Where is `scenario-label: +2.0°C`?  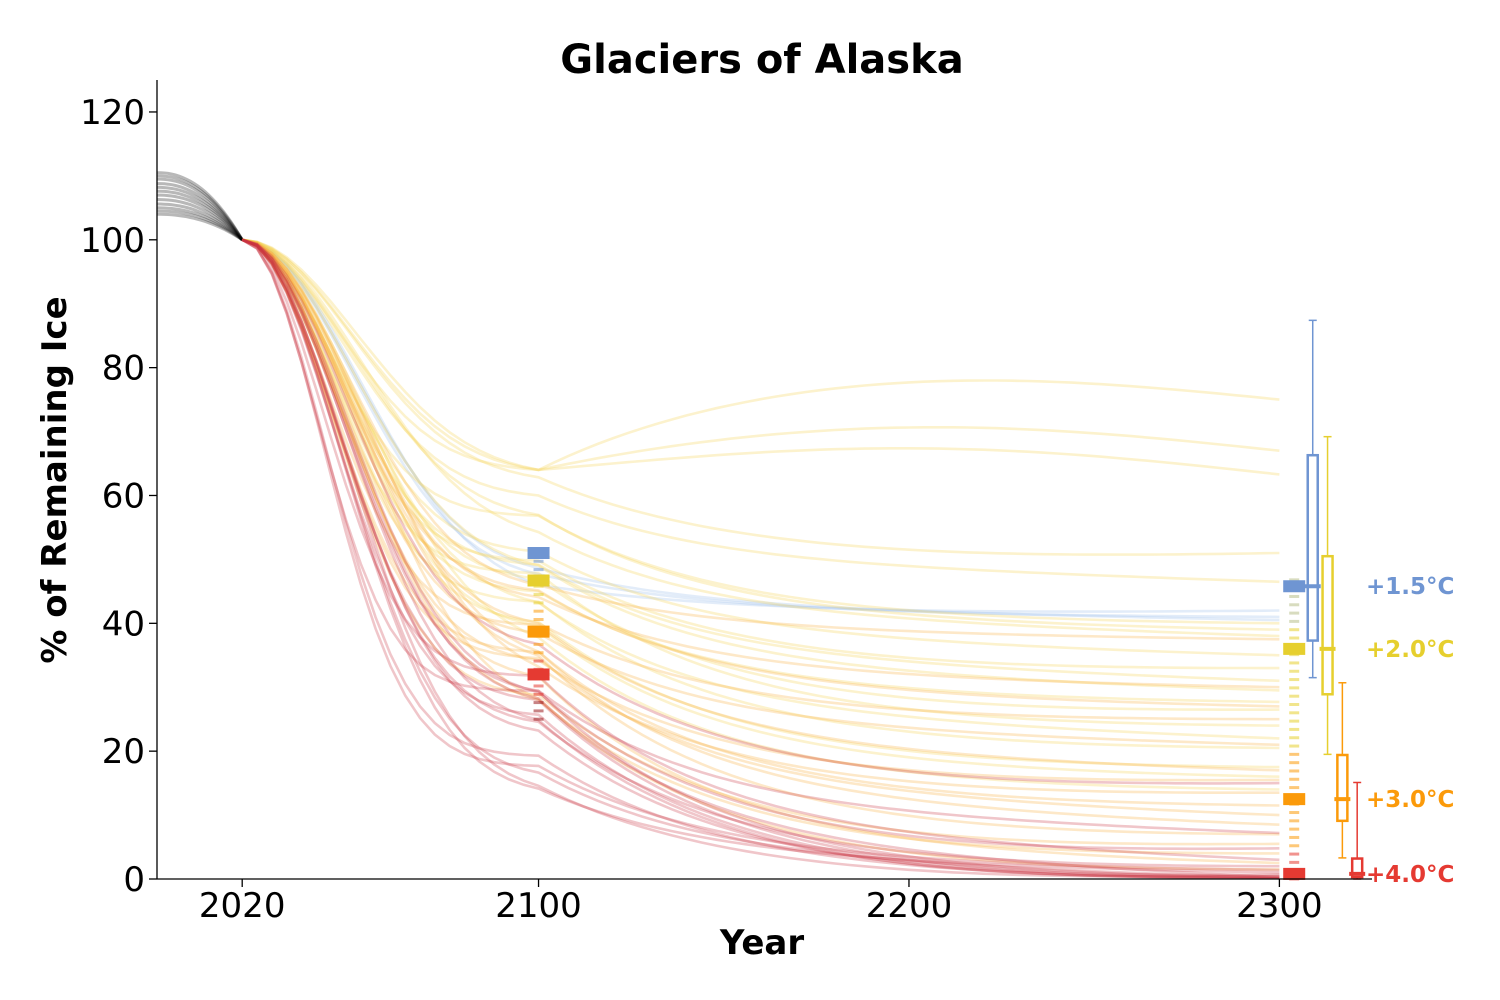 scenario-label: +2.0°C is located at coordinates (1410, 650).